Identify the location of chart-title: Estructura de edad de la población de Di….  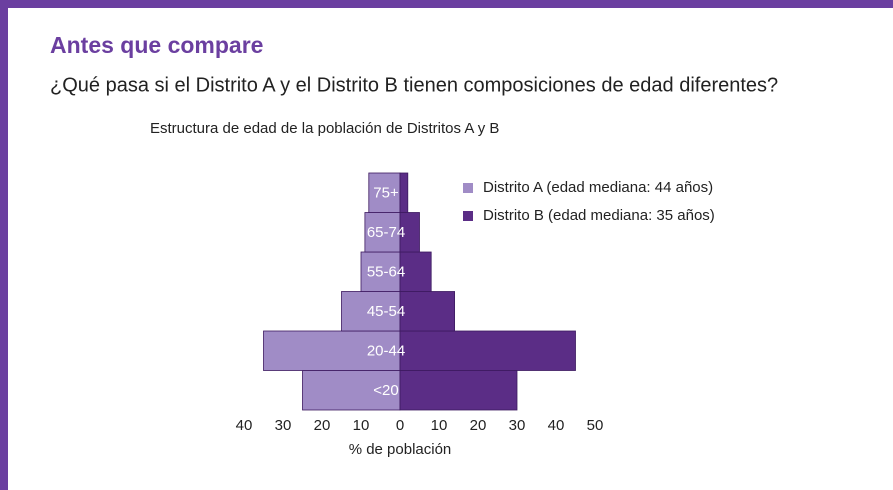
(324, 128).